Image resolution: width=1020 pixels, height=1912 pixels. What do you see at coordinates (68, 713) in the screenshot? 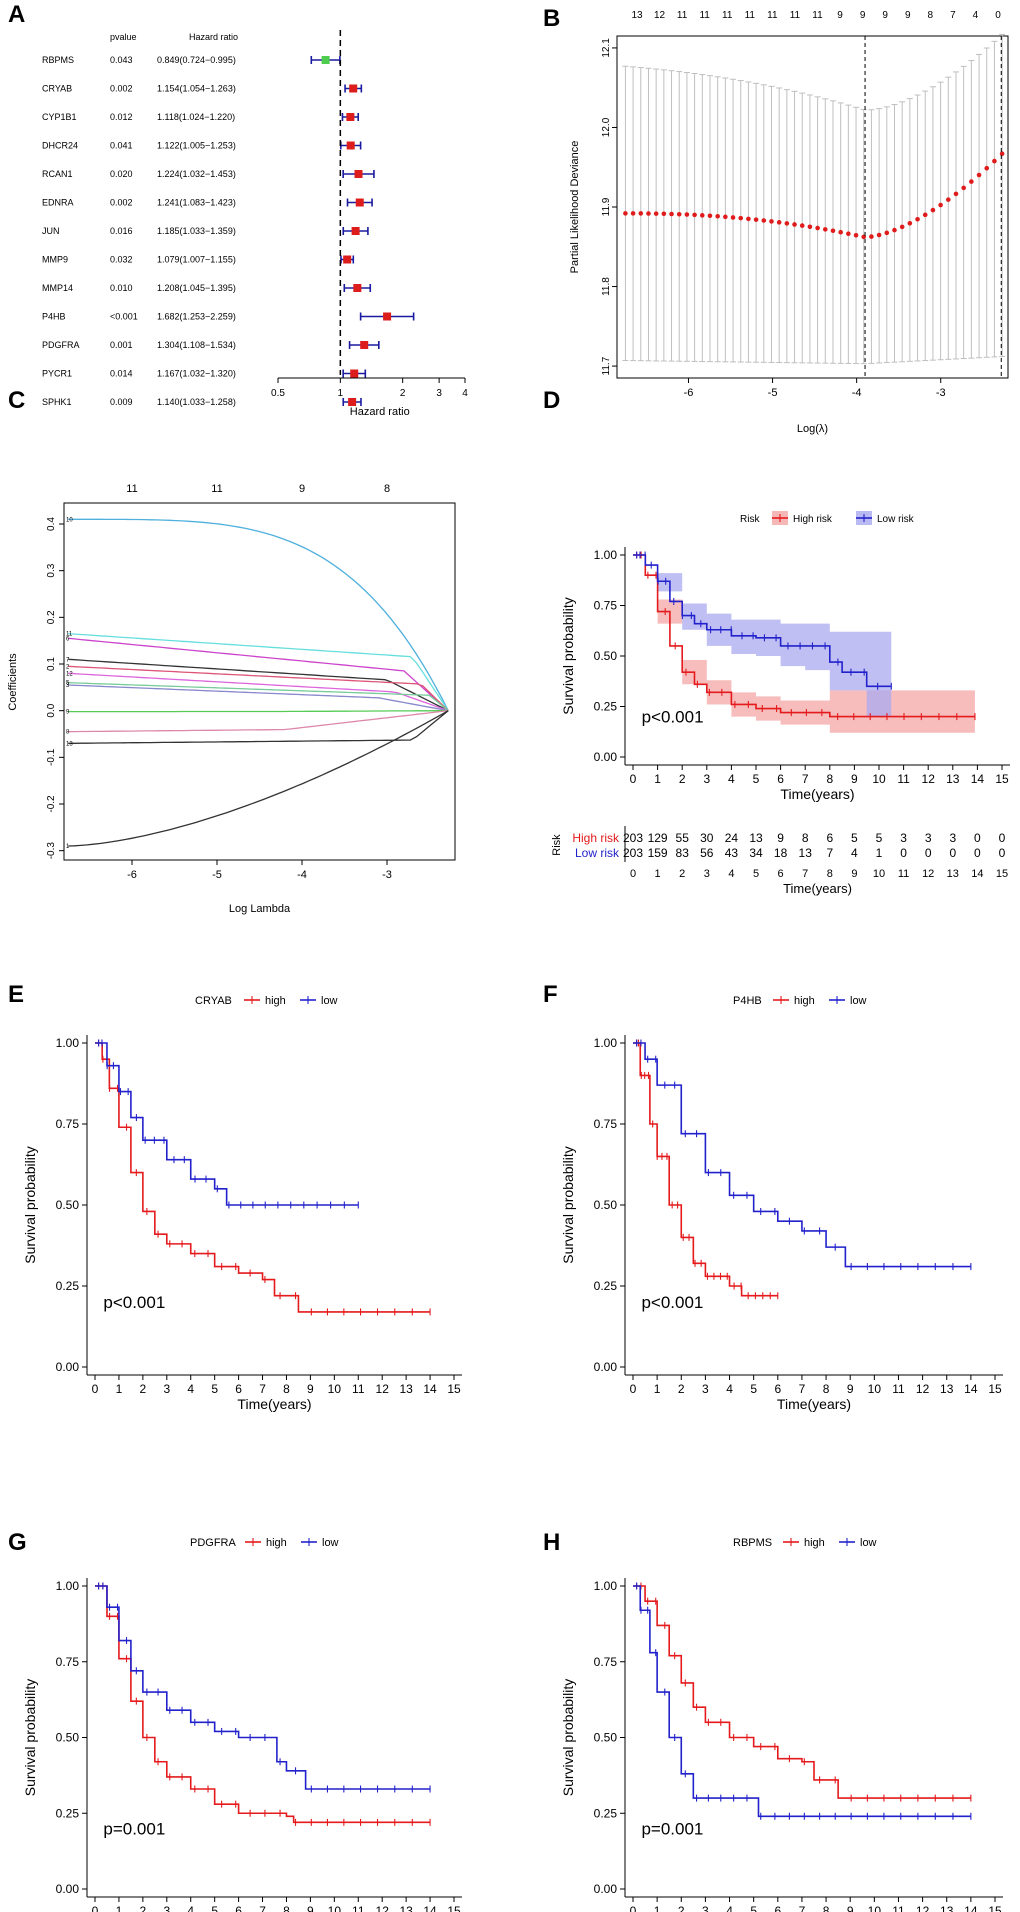
I see `path-label: 9` at bounding box center [68, 713].